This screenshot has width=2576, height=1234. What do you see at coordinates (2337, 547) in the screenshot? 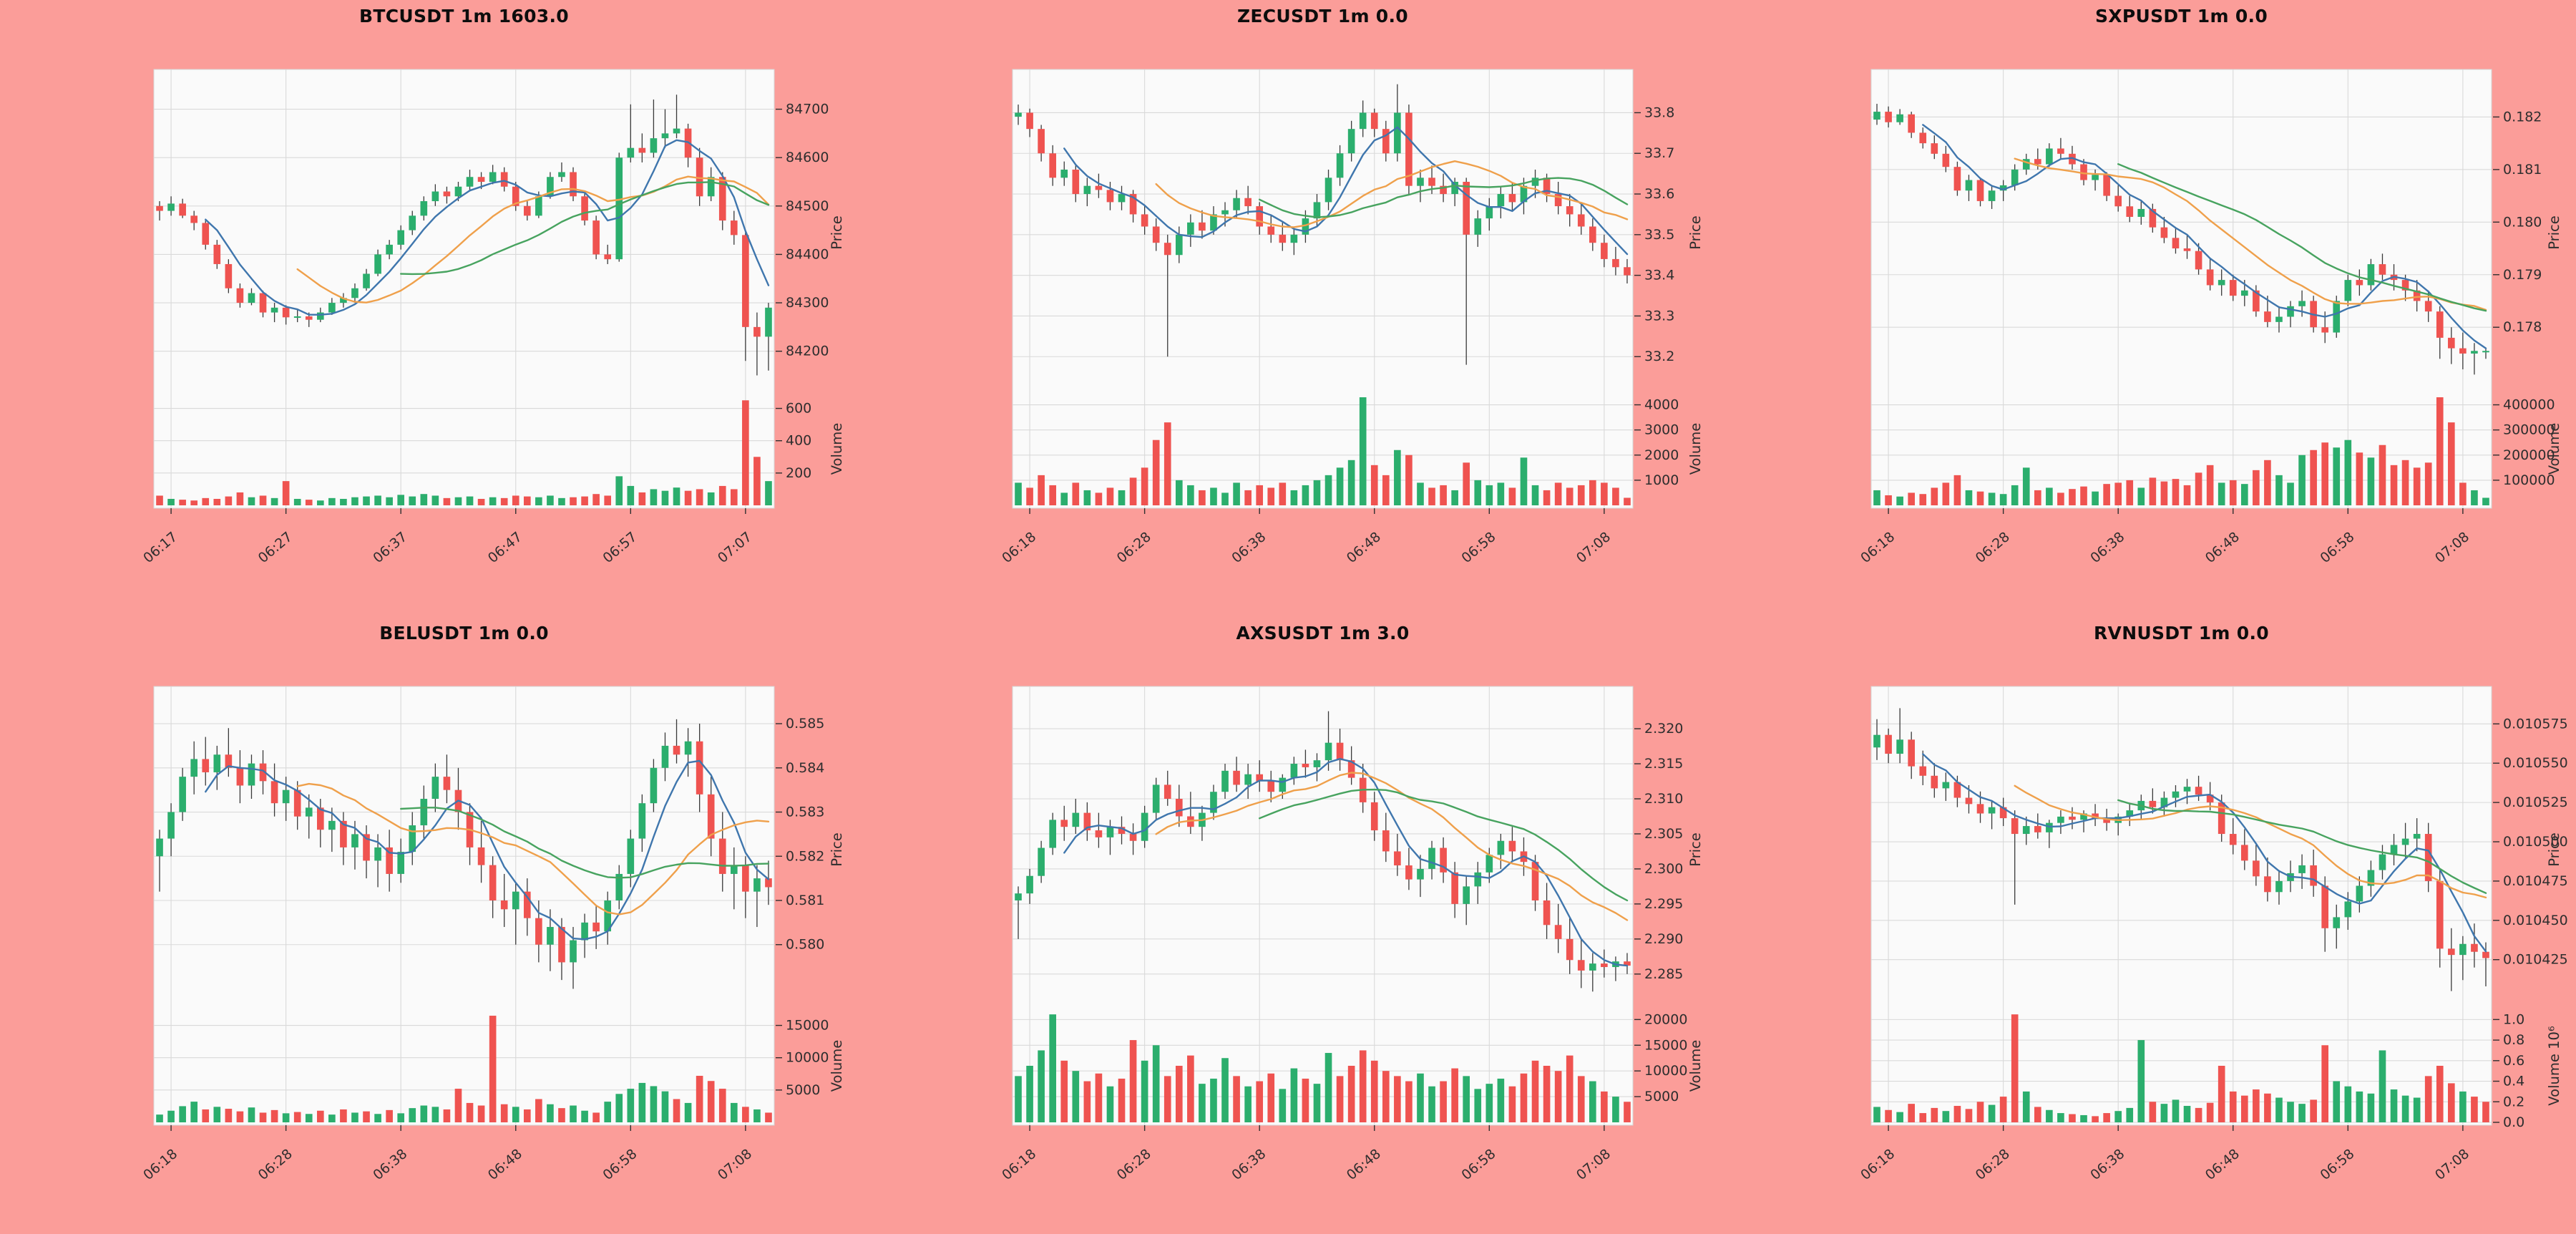
I see `time-tick-label: 06:58` at bounding box center [2337, 547].